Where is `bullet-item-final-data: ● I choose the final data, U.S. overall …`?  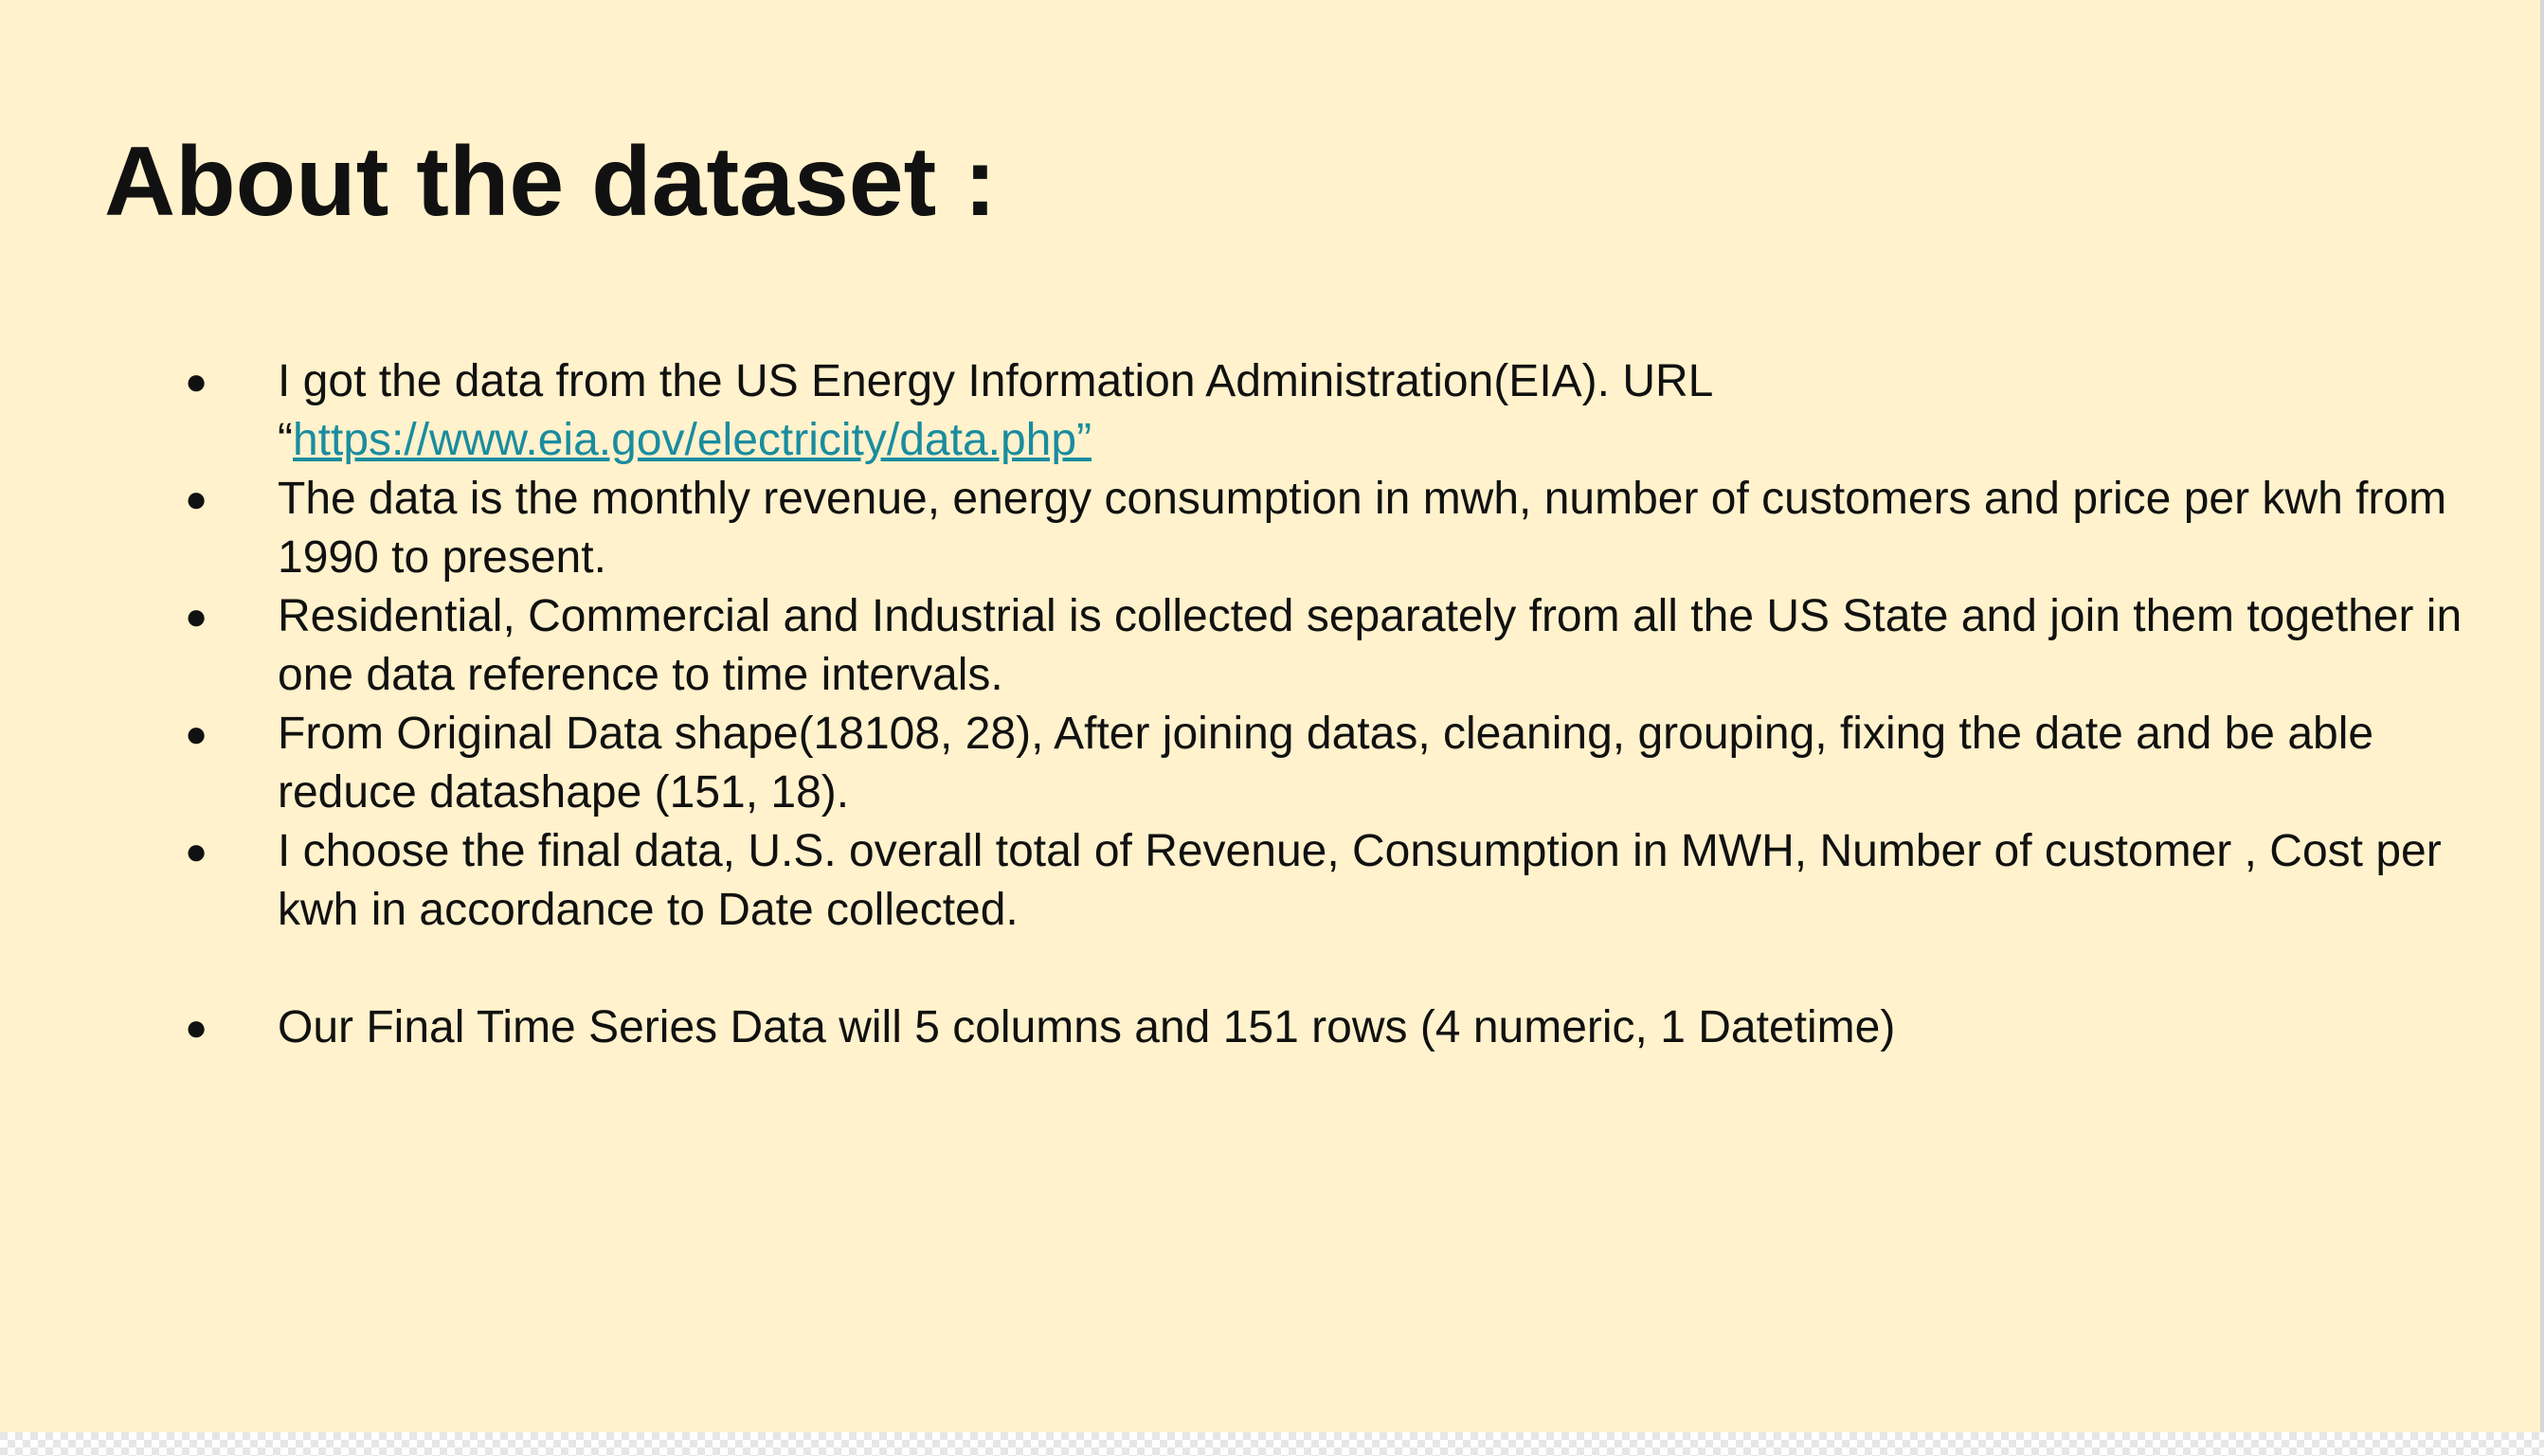
bullet-item-final-data: ● I choose the final data, U.S. overall … is located at coordinates (1331, 881).